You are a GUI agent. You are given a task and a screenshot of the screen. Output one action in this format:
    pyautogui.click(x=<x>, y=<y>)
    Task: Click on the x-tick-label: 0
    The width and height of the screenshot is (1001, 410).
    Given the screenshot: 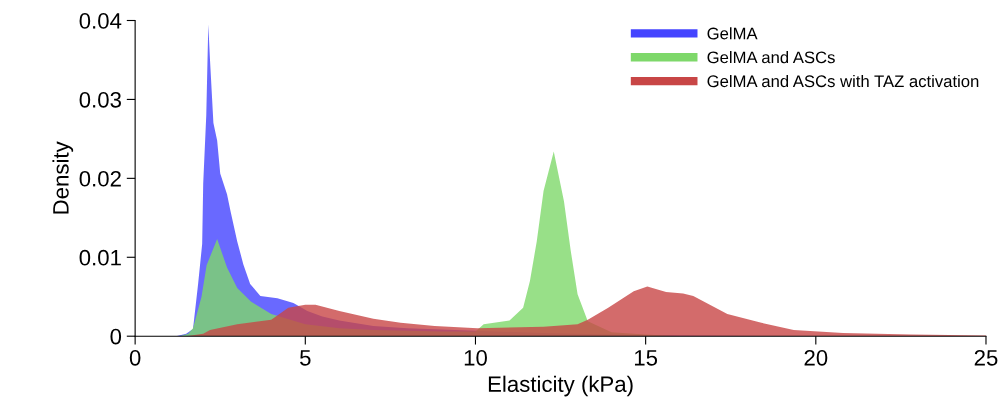 What is the action you would take?
    pyautogui.click(x=135, y=357)
    